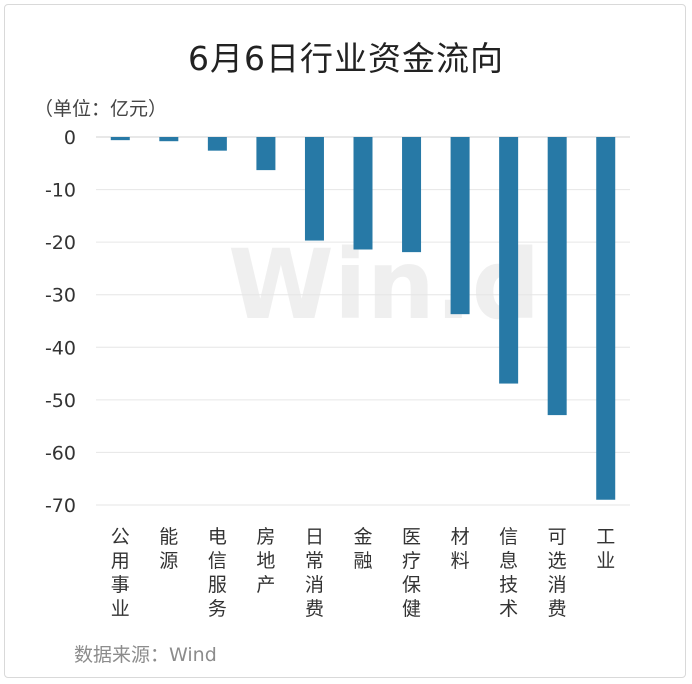 This screenshot has height=684, width=692. What do you see at coordinates (508, 573) in the screenshot?
I see `x-category-label: 信息技术` at bounding box center [508, 573].